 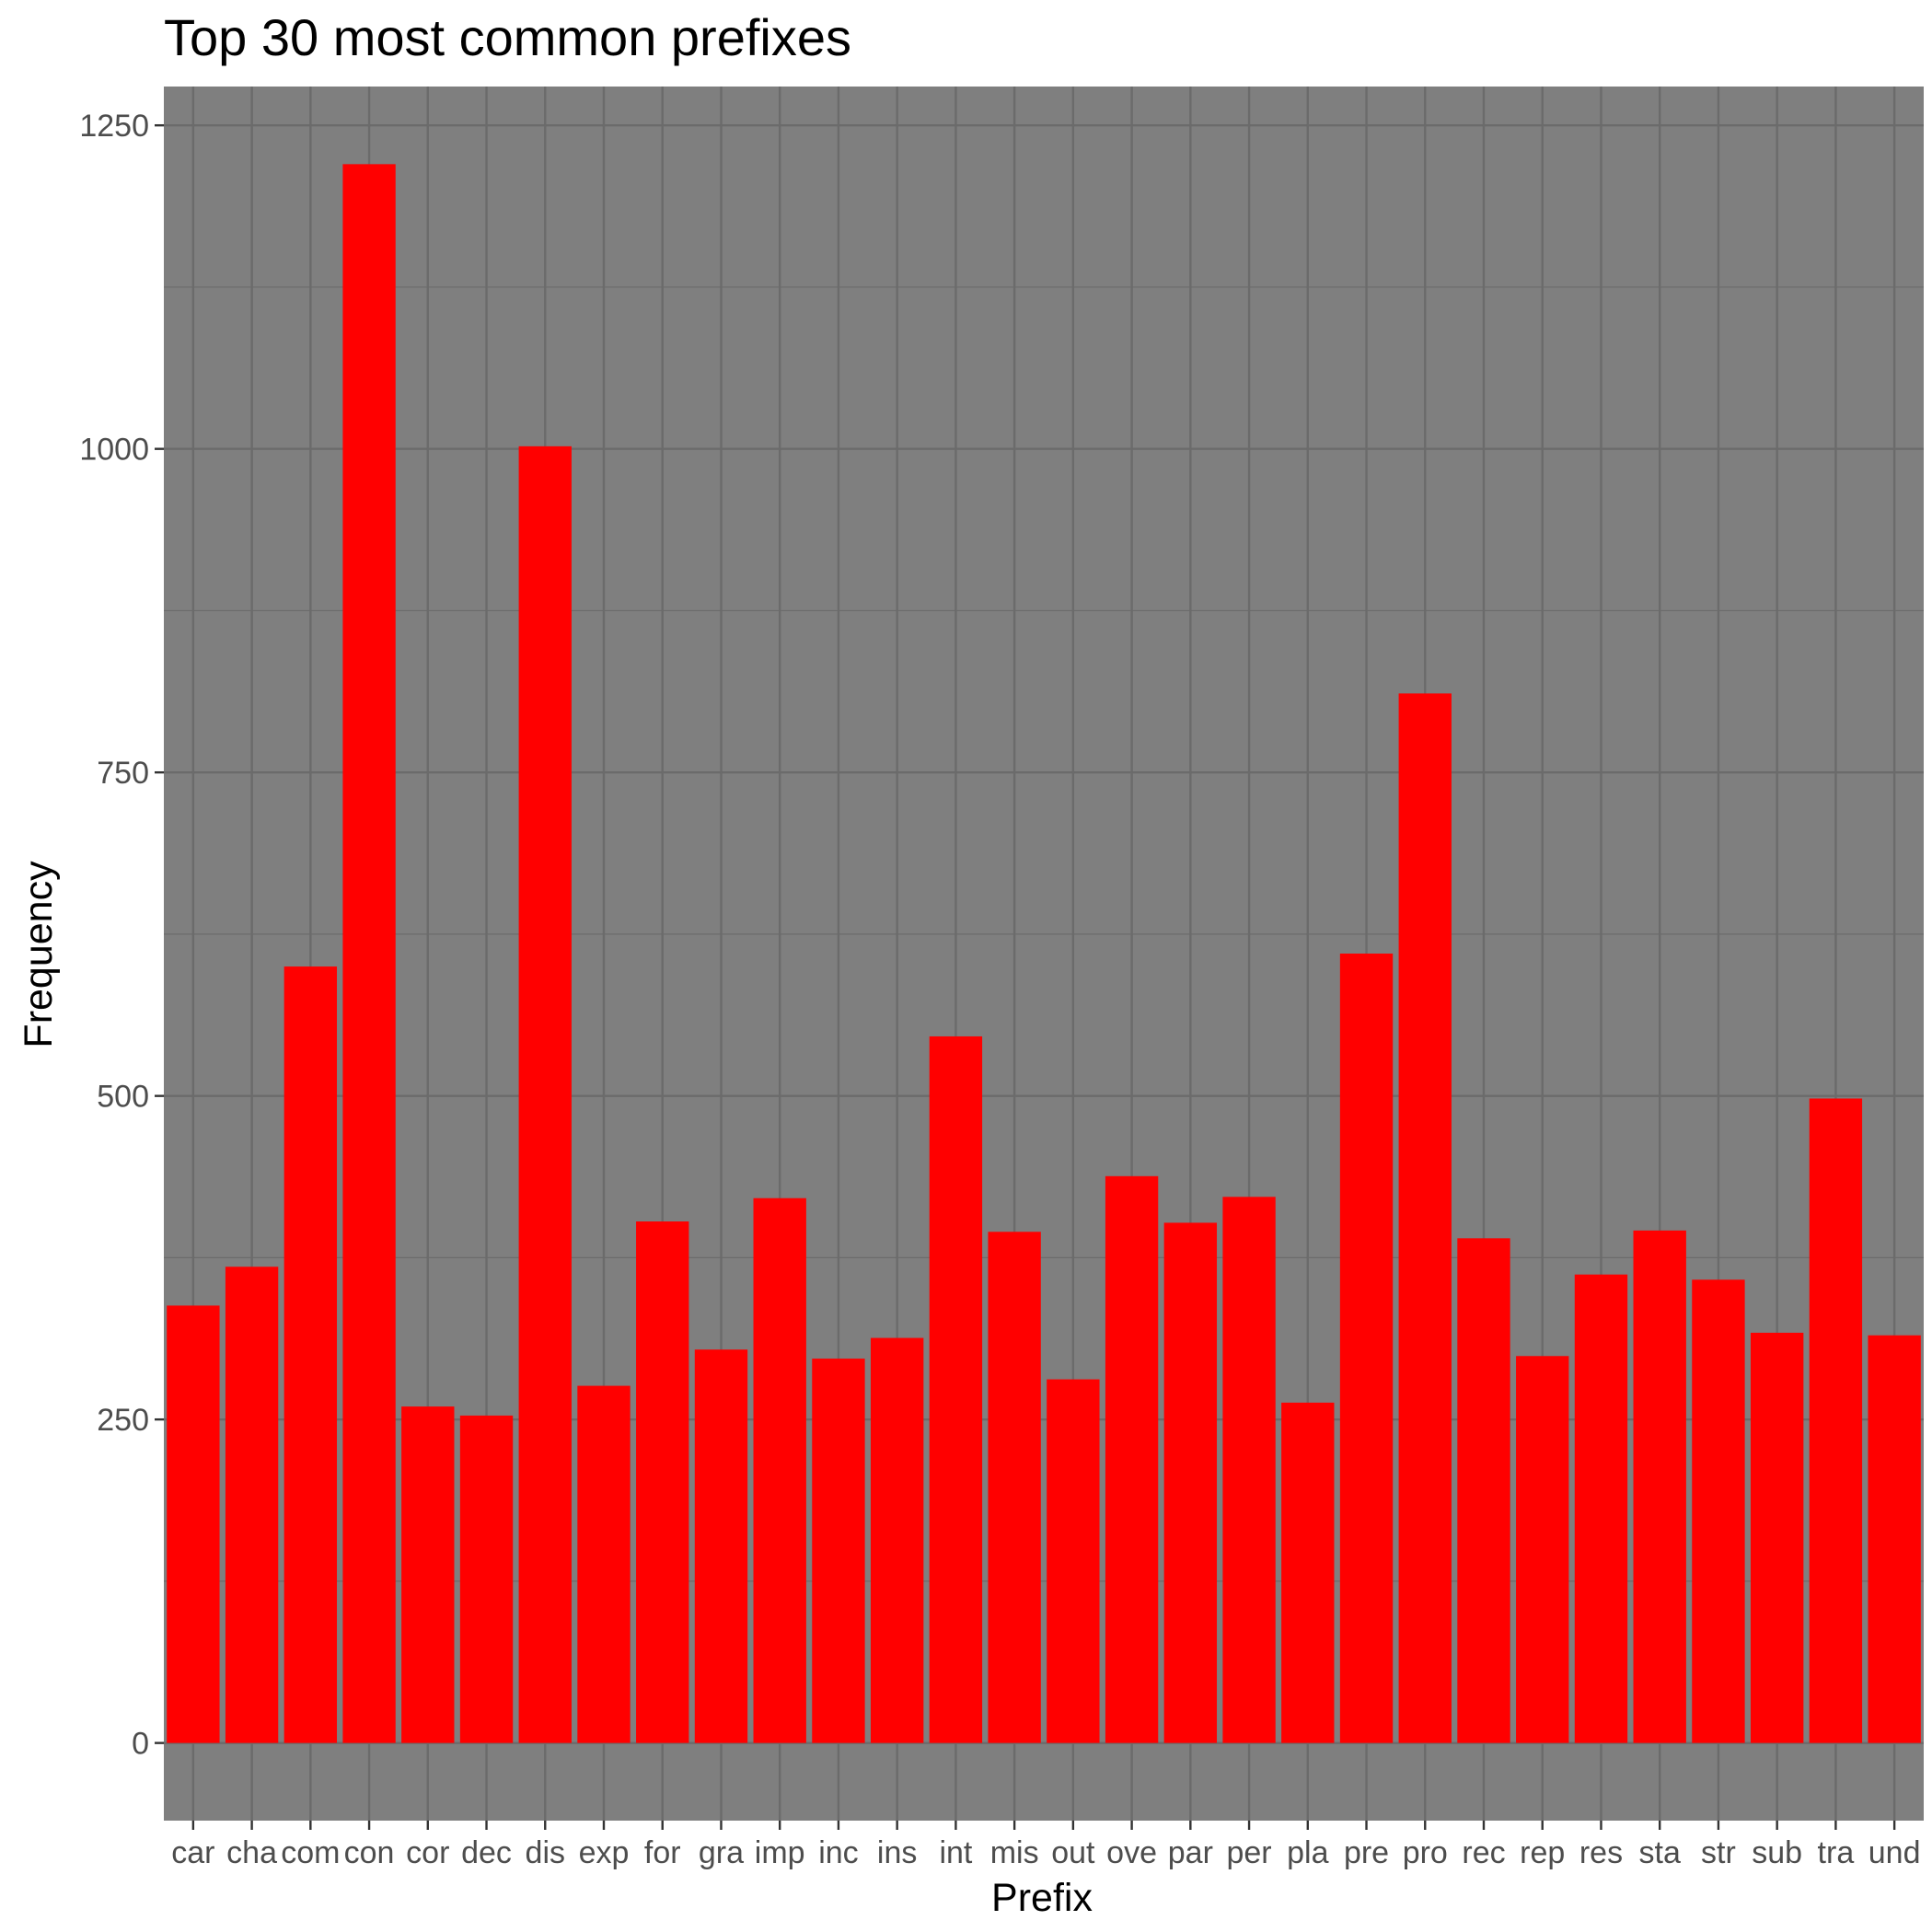 What do you see at coordinates (428, 1853) in the screenshot?
I see `x-tick-label: cor` at bounding box center [428, 1853].